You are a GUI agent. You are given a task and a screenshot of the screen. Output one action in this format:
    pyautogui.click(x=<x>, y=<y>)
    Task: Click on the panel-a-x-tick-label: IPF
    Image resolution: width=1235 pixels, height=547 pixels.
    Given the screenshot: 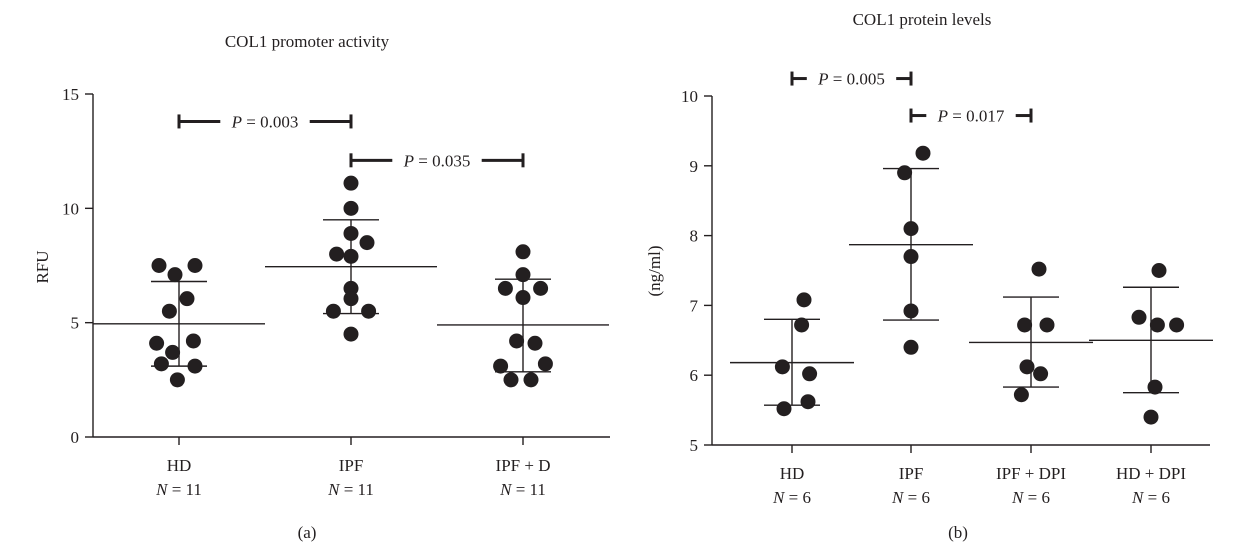 What is the action you would take?
    pyautogui.click(x=351, y=465)
    